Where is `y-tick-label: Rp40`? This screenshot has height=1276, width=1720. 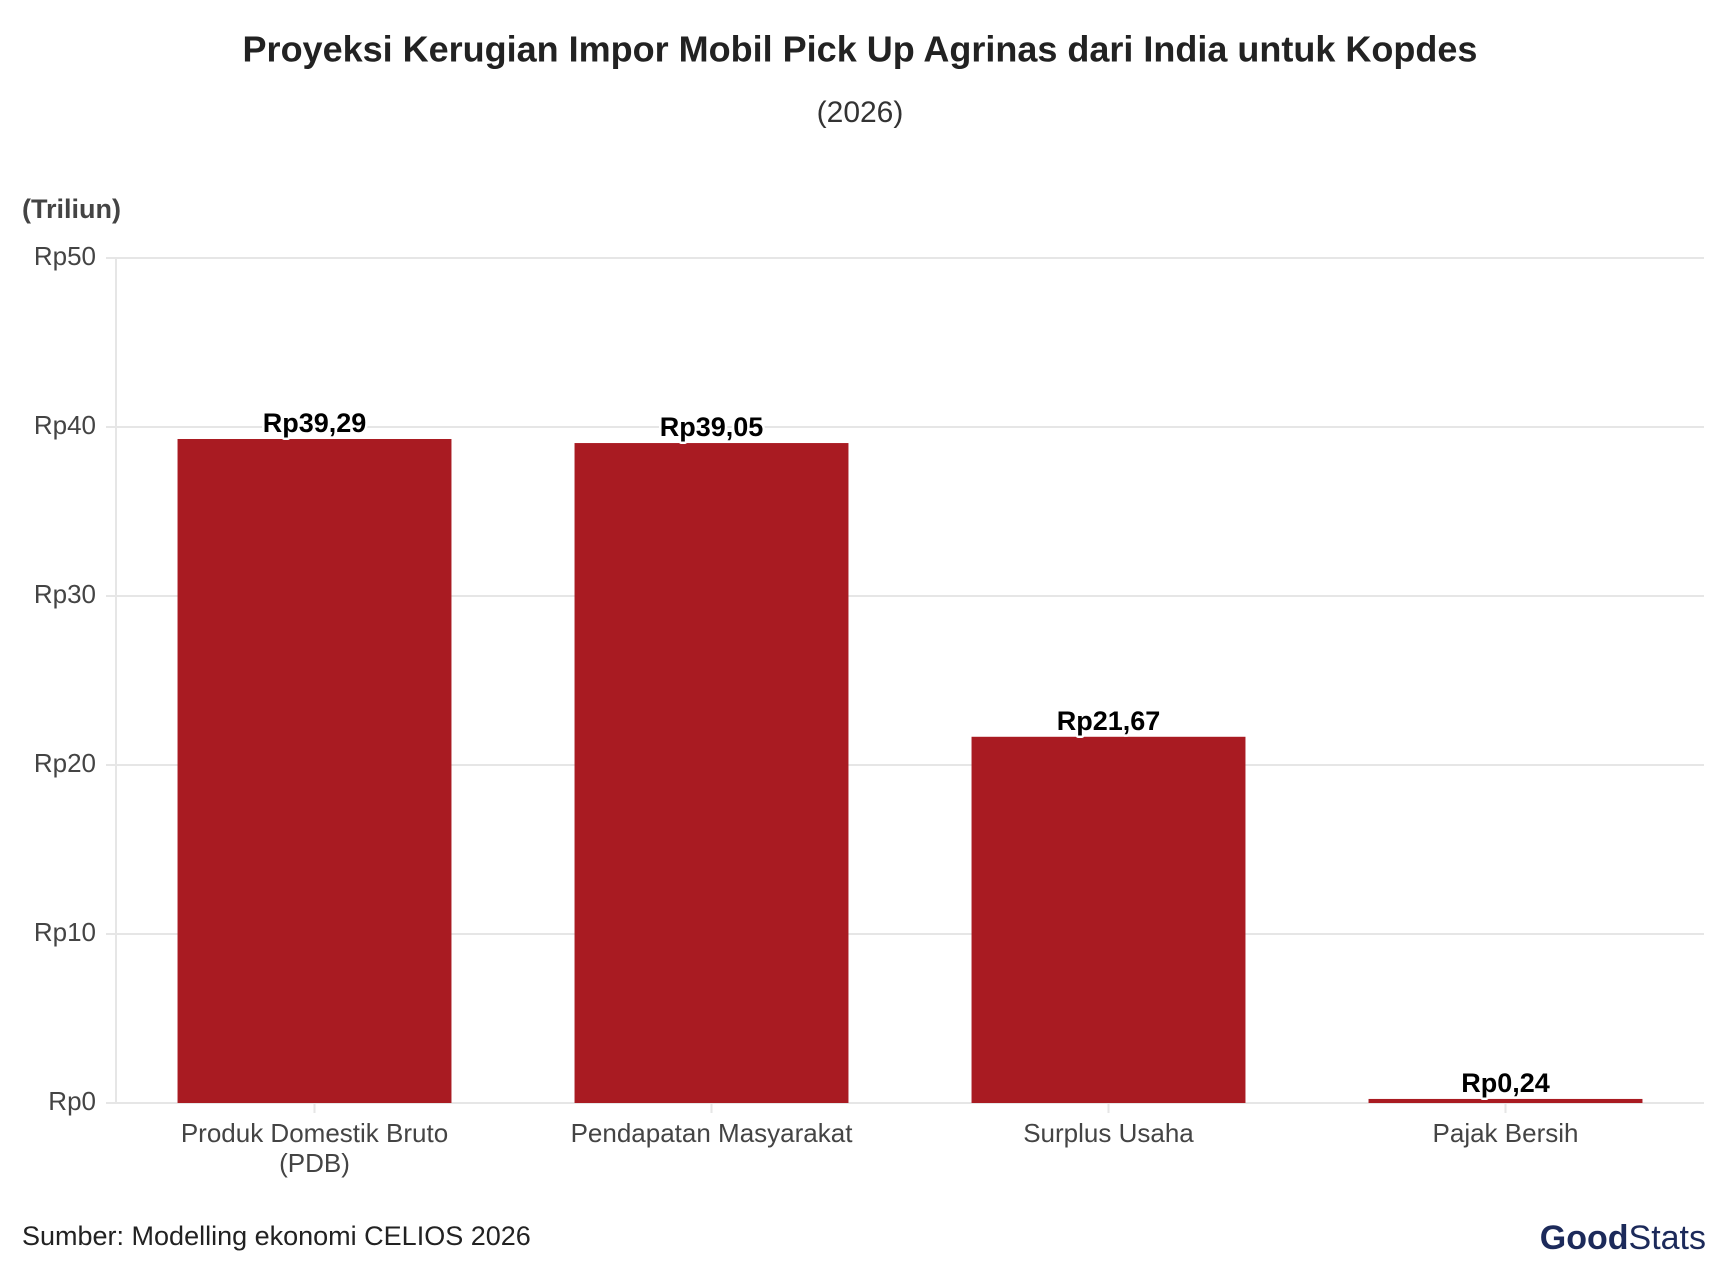
y-tick-label: Rp40 is located at coordinates (65, 425).